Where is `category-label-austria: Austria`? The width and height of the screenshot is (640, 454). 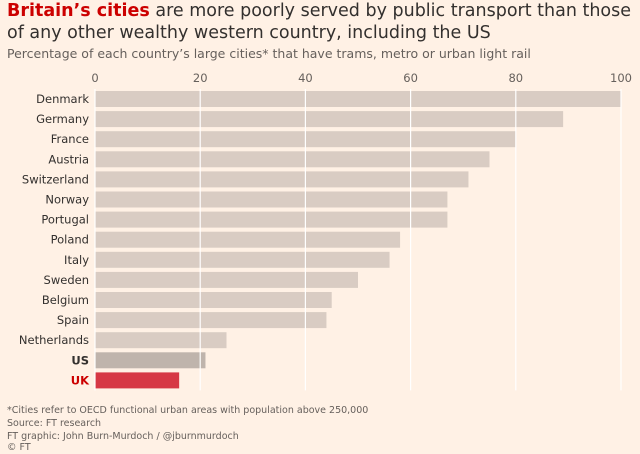
category-label-austria: Austria is located at coordinates (68, 159).